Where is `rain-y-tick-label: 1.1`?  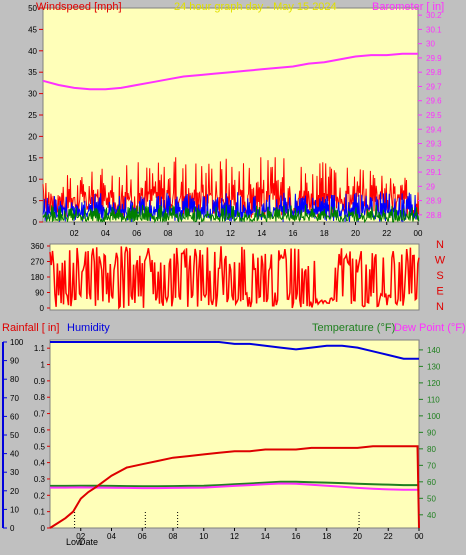 rain-y-tick-label: 1.1 is located at coordinates (40, 348).